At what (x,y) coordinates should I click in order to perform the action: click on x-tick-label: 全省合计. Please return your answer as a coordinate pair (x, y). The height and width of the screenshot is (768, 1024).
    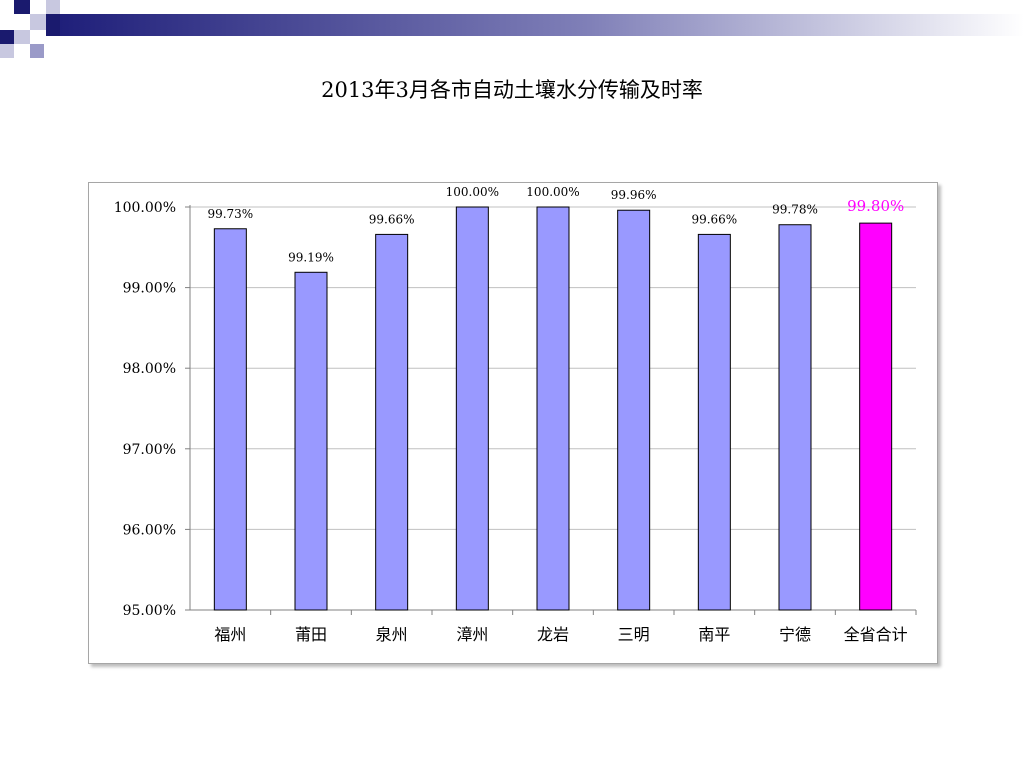
    Looking at the image, I should click on (876, 634).